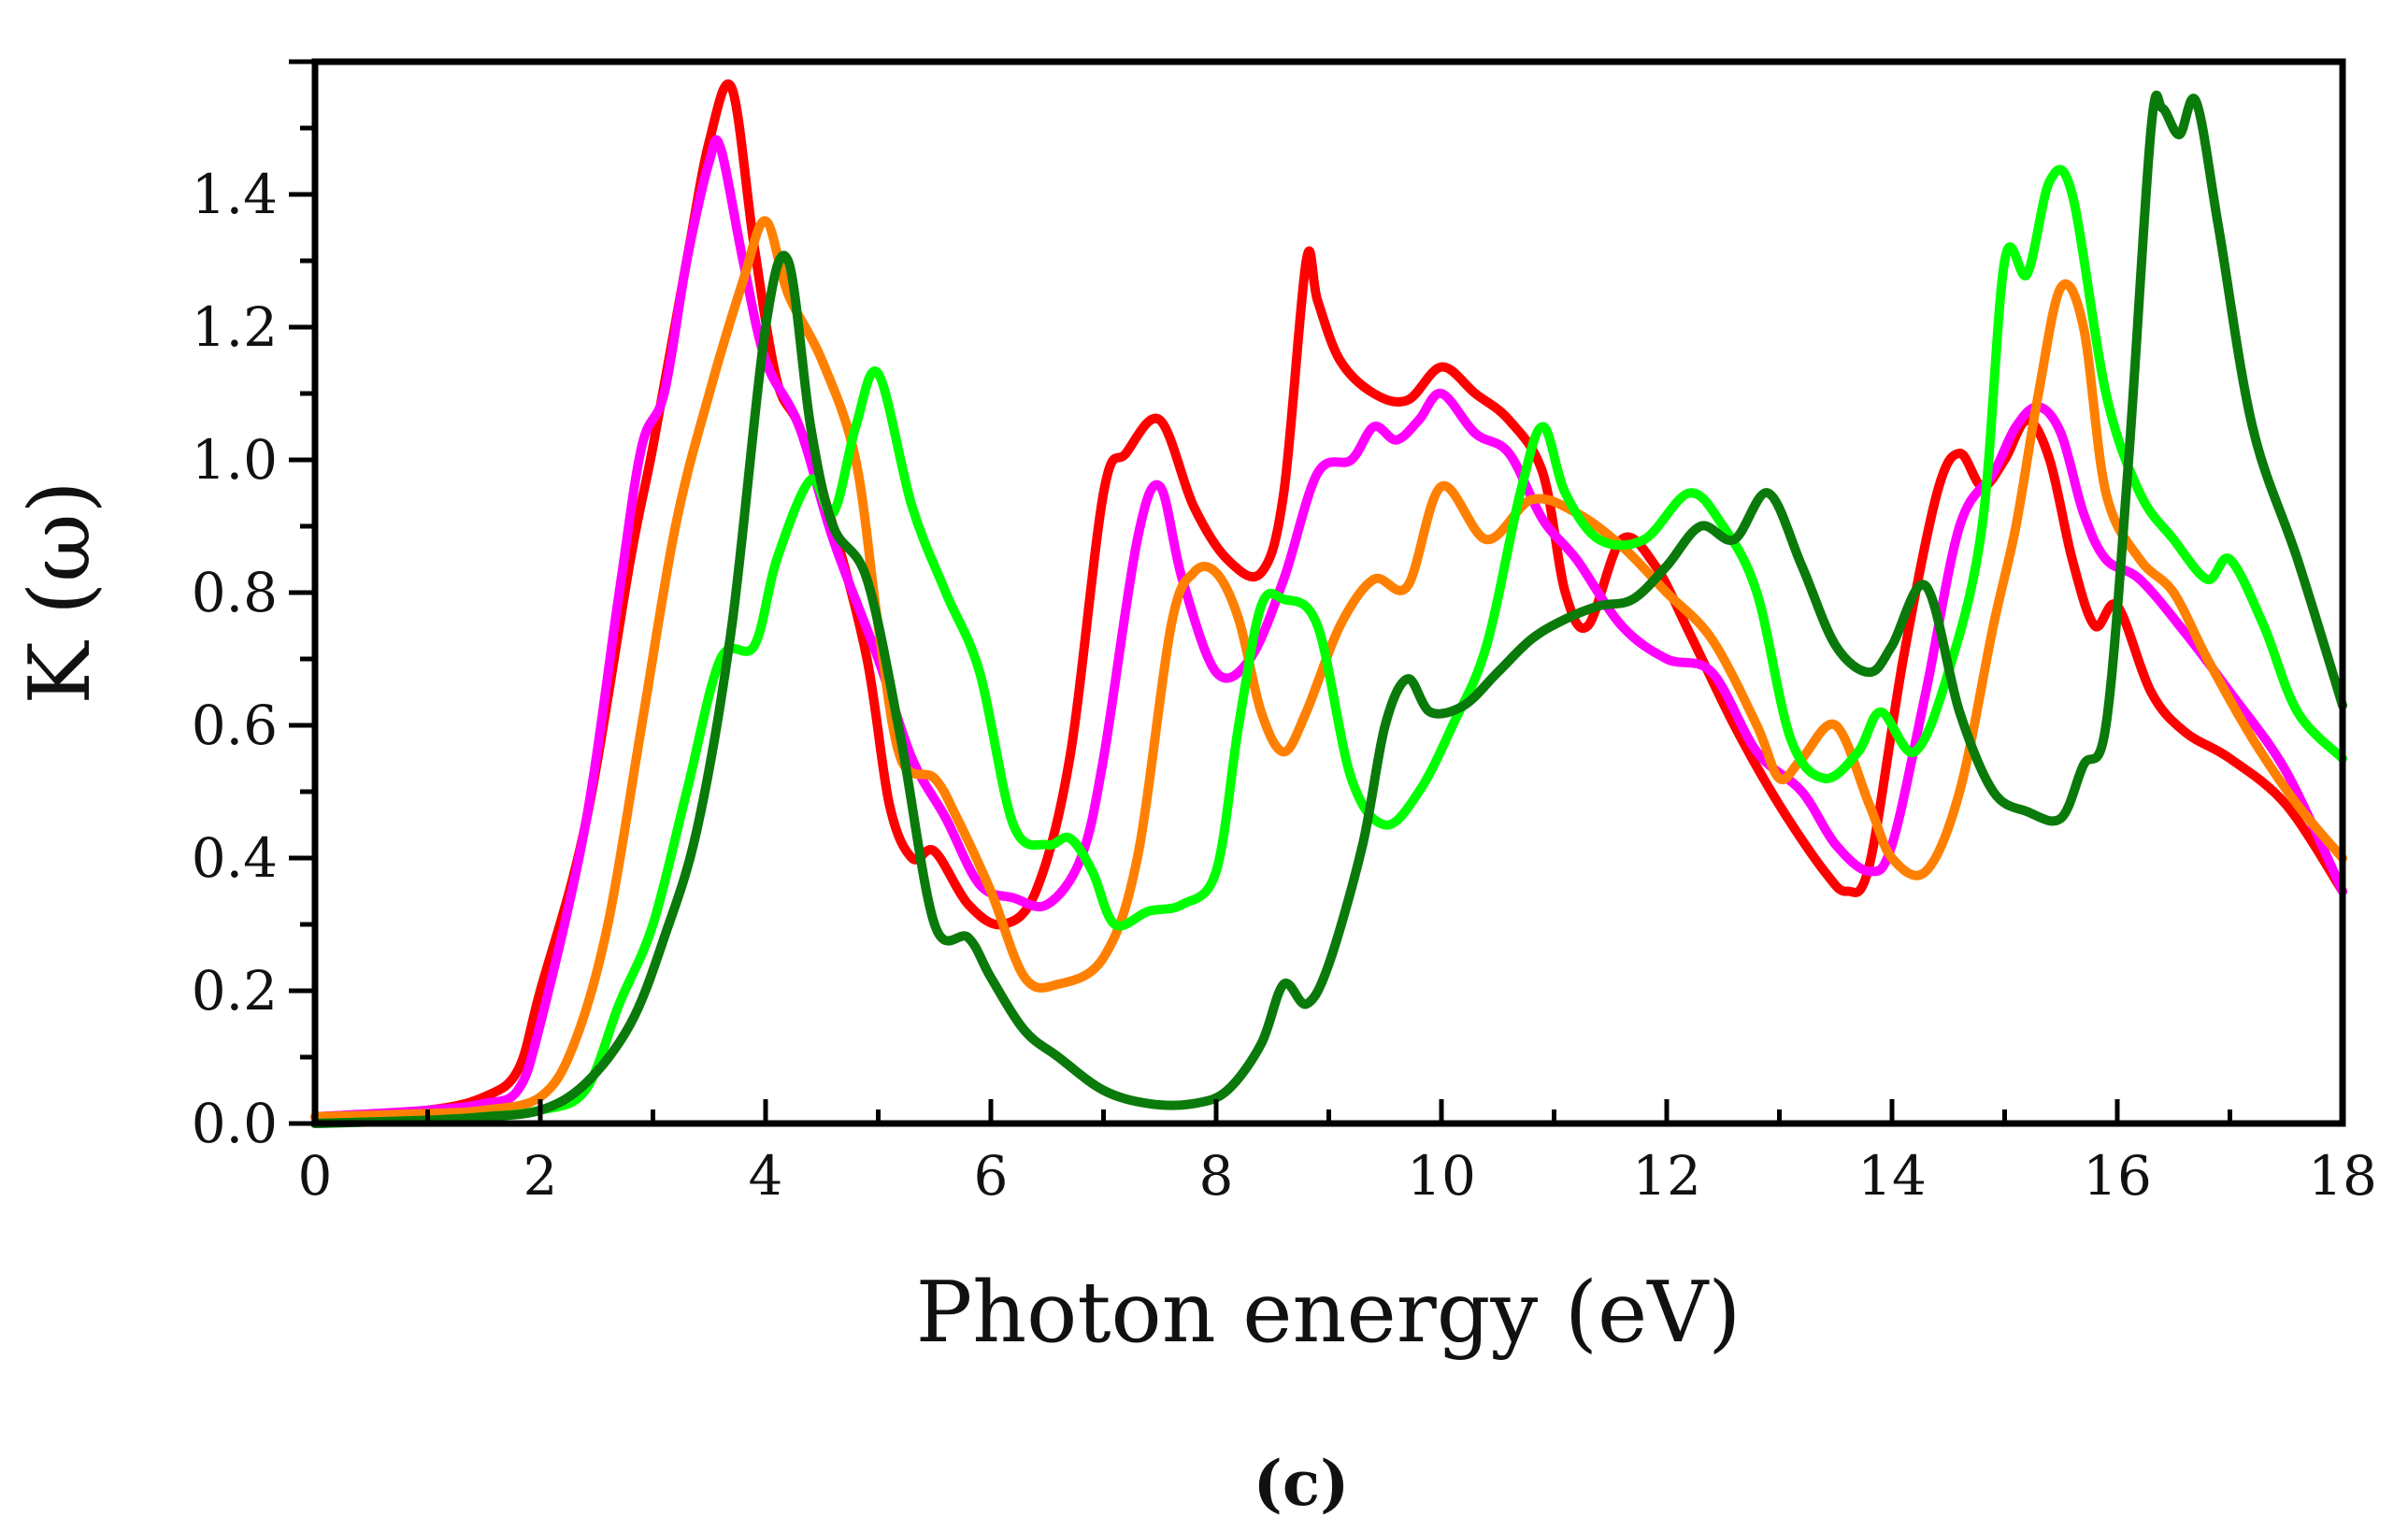 This screenshot has width=2408, height=1517. Describe the element at coordinates (235, 327) in the screenshot. I see `y-tick-label: 1.2` at that location.